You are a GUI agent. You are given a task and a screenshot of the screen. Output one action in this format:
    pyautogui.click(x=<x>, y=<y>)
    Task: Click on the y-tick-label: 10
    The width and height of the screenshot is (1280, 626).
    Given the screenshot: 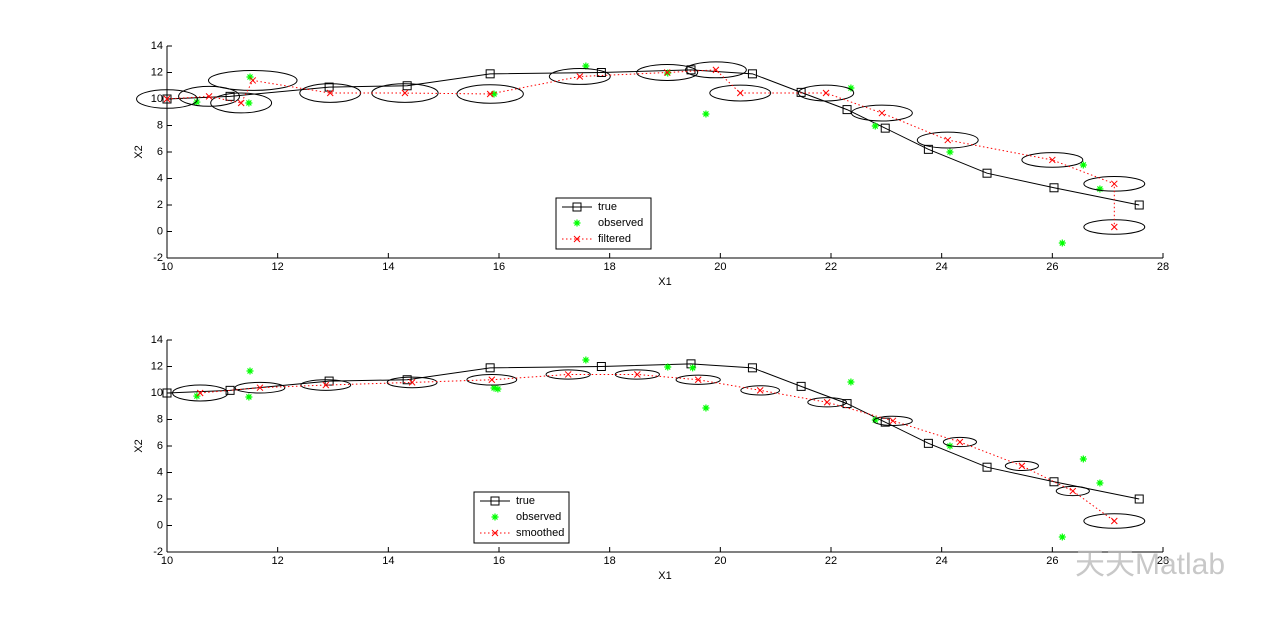 What is the action you would take?
    pyautogui.click(x=157, y=99)
    